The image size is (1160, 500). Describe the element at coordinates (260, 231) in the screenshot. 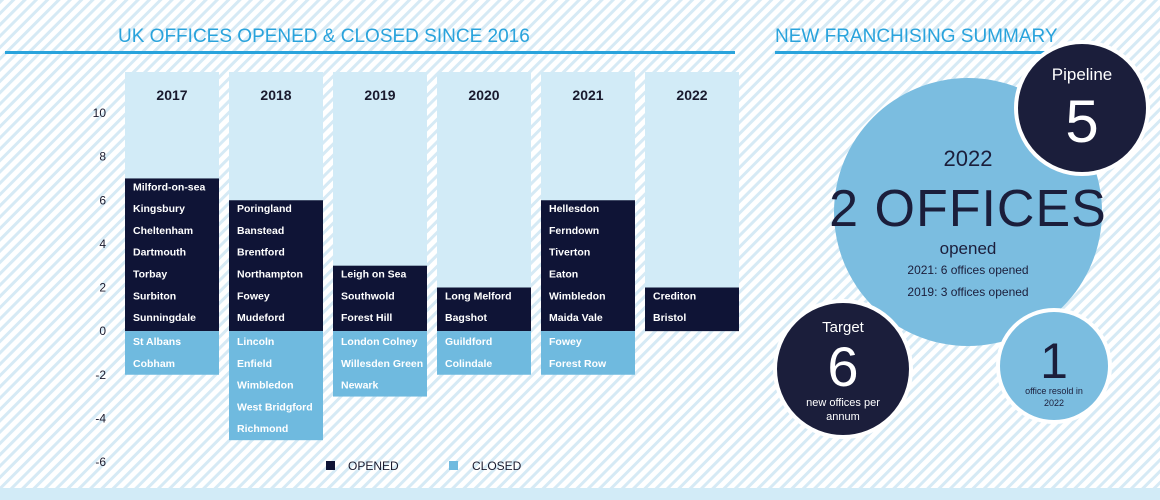

I see `opened-office-label: Banstead` at that location.